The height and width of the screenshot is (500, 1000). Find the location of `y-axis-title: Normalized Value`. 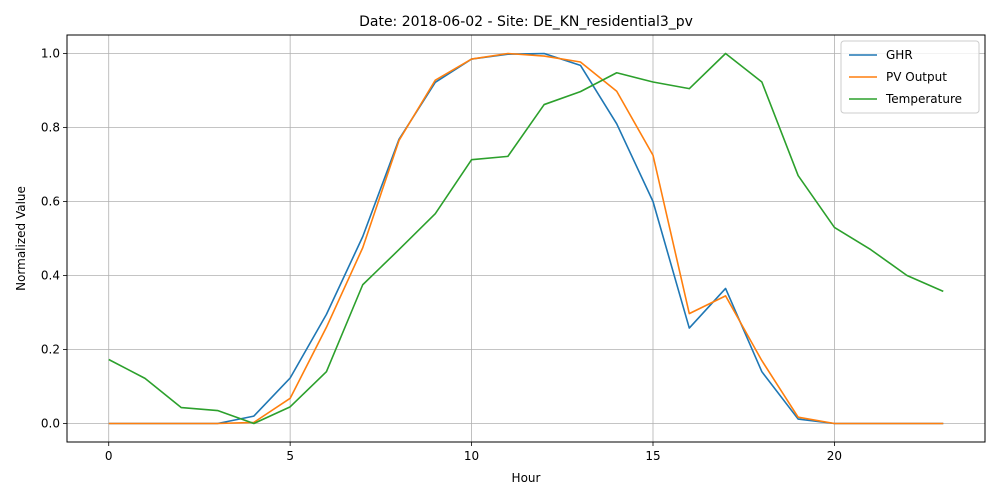

y-axis-title: Normalized Value is located at coordinates (21, 238).